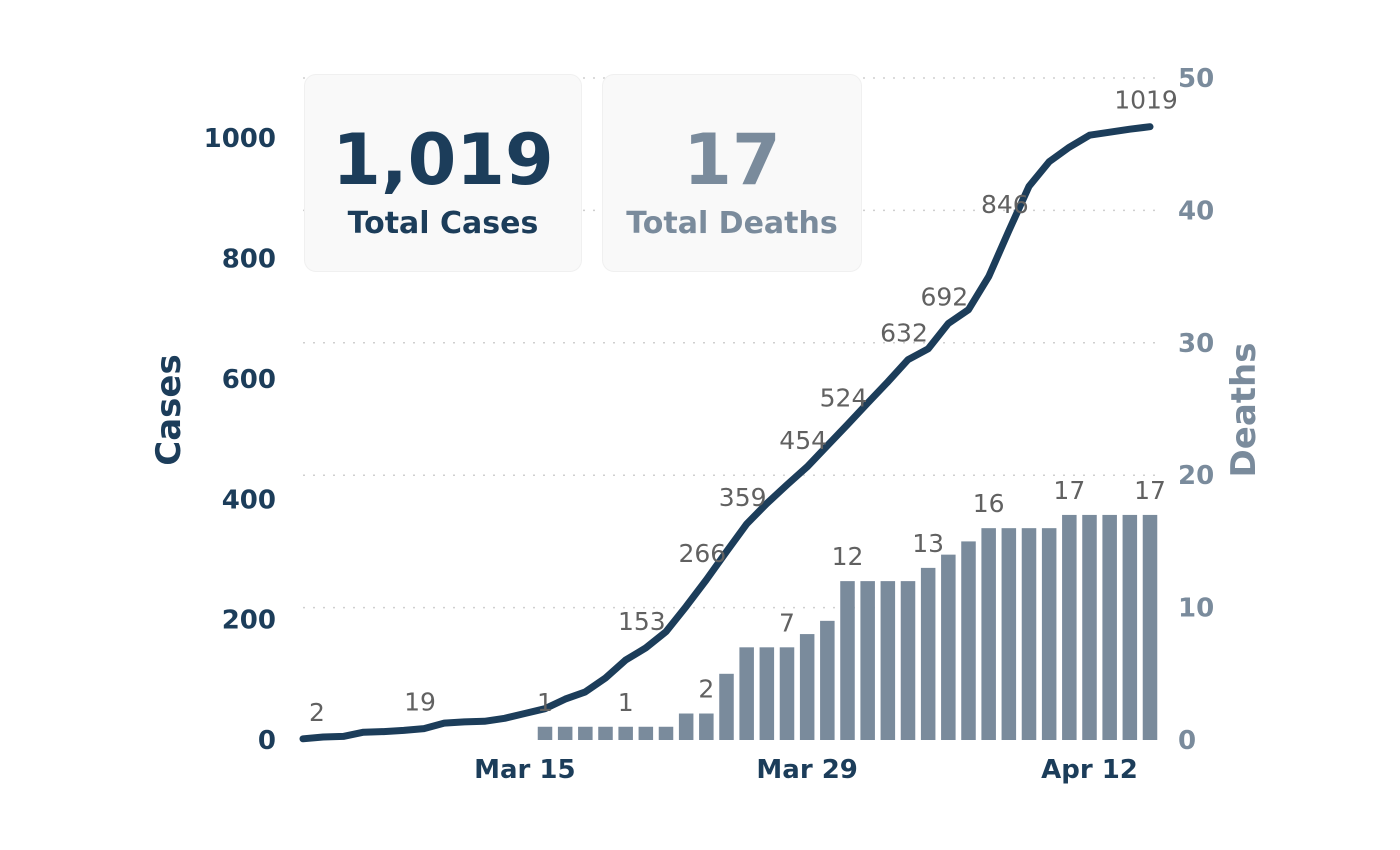 This screenshot has width=1400, height=850. What do you see at coordinates (420, 702) in the screenshot?
I see `cases-data-label: 19` at bounding box center [420, 702].